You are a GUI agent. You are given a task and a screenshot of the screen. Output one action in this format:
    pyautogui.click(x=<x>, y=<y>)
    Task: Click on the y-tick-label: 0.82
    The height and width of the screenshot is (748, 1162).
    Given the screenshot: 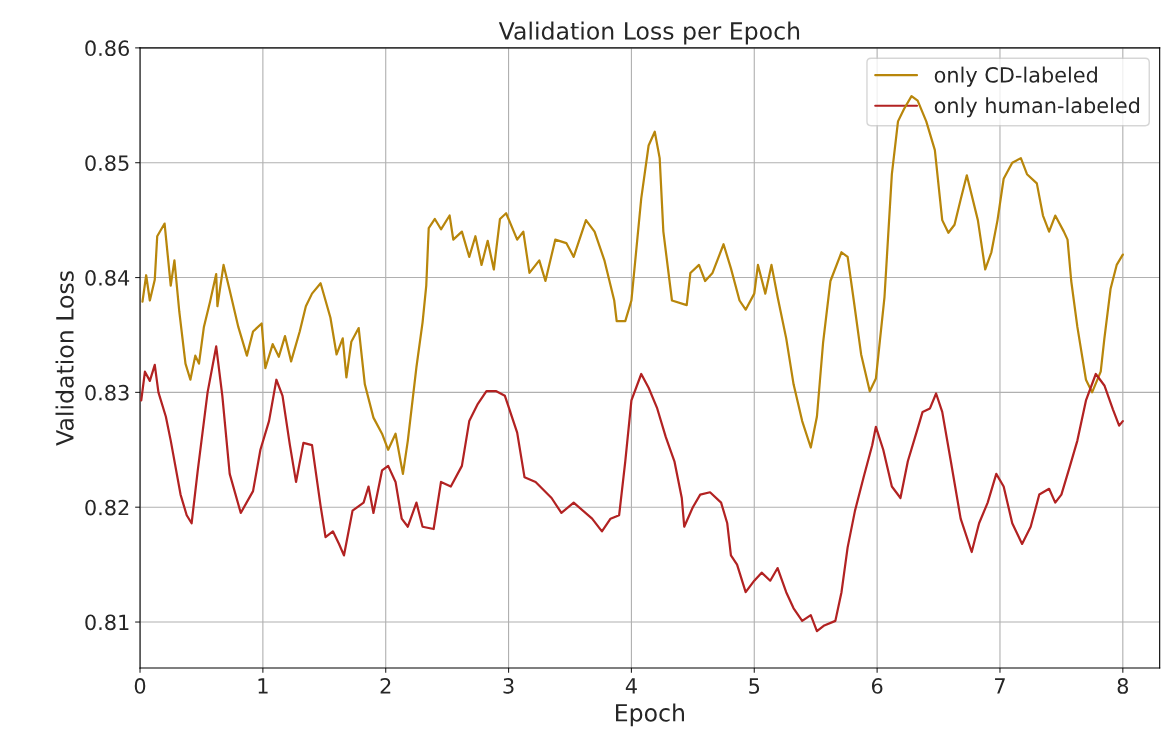 What is the action you would take?
    pyautogui.click(x=107, y=507)
    